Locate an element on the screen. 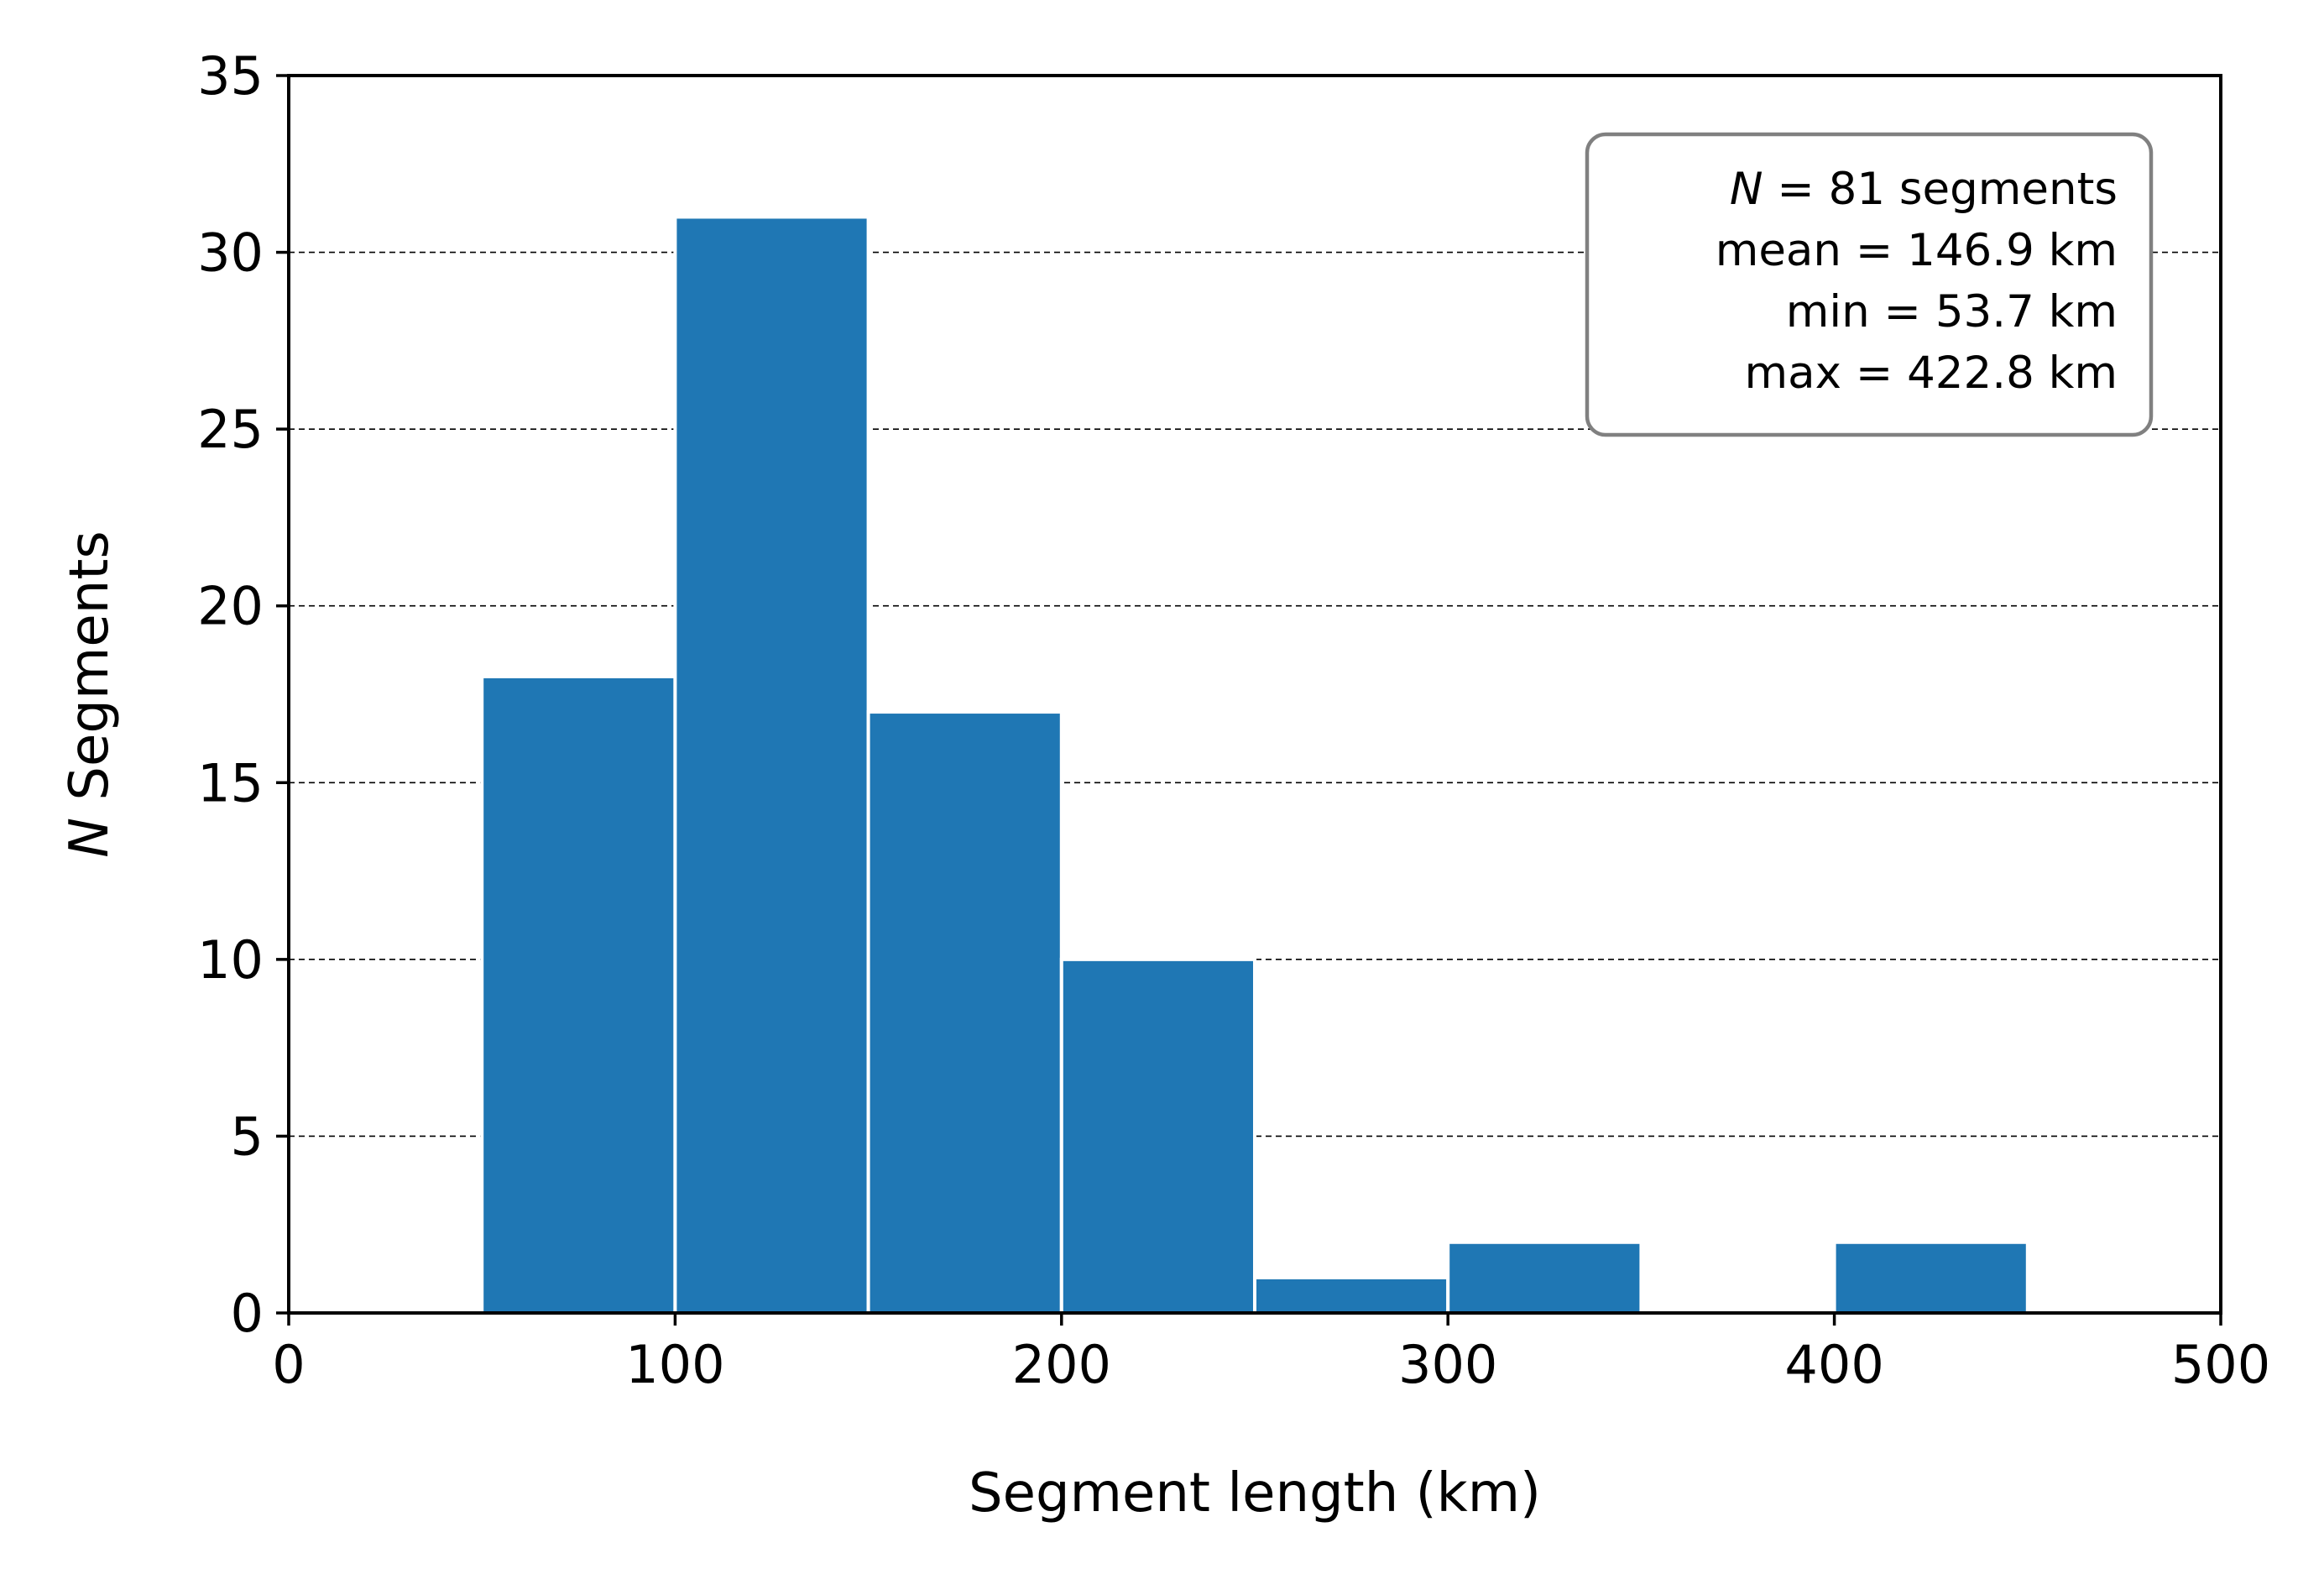 The height and width of the screenshot is (1569, 2324). y-axis-label-italic: N is located at coordinates (90, 838).